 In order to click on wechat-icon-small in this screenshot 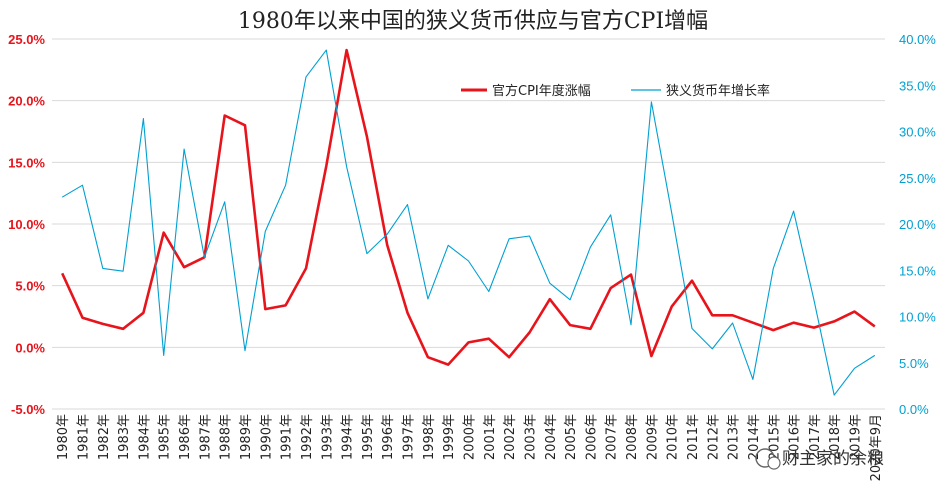, I will do `click(774, 463)`.